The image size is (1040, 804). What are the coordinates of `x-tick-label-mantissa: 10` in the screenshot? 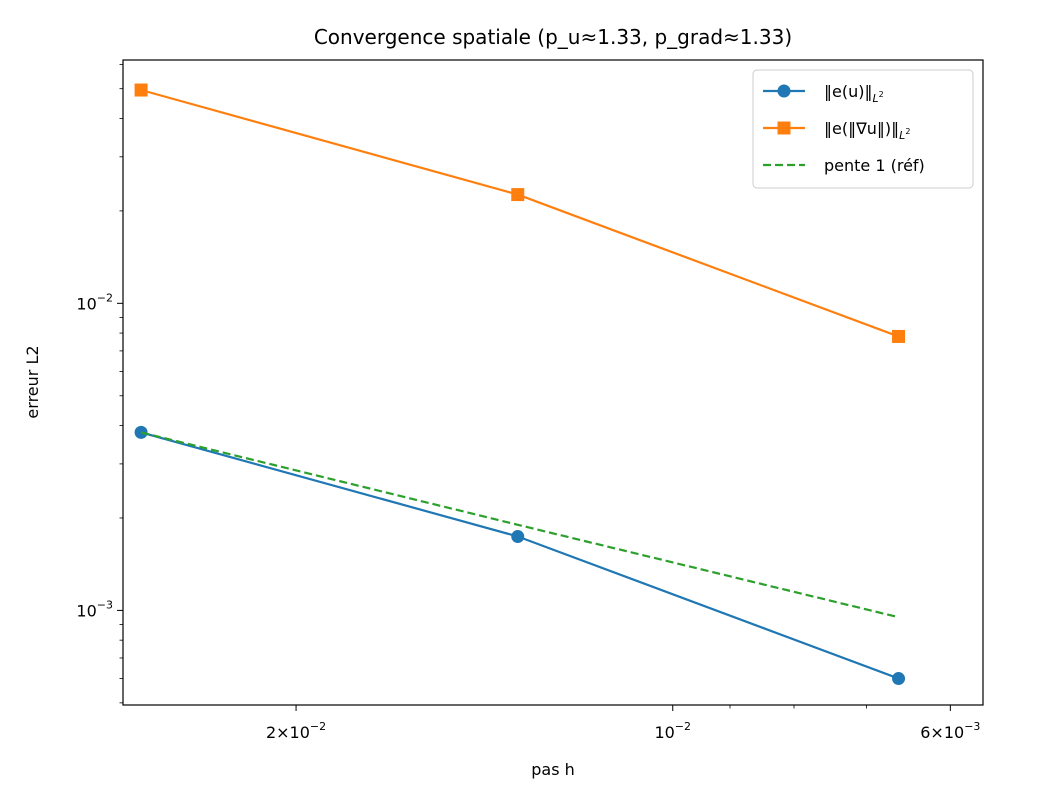 It's located at (664, 732).